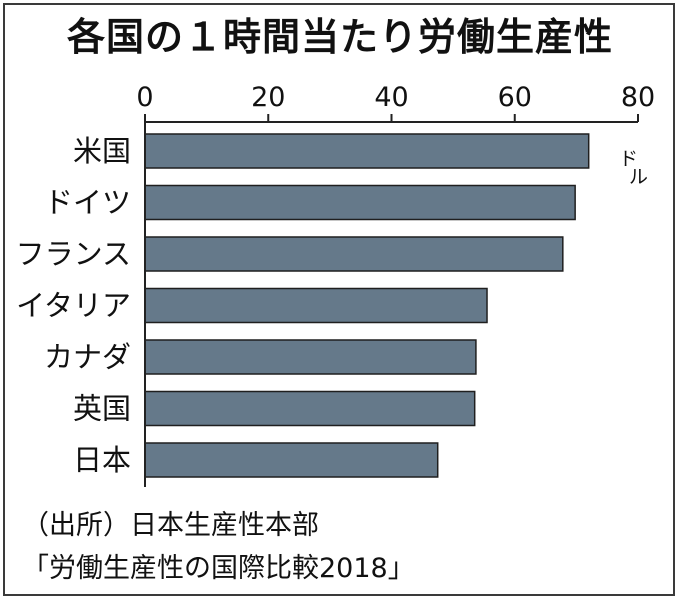 The height and width of the screenshot is (601, 680). I want to click on source-note-line2: 「労働生産性の国際比較2018」, so click(218, 568).